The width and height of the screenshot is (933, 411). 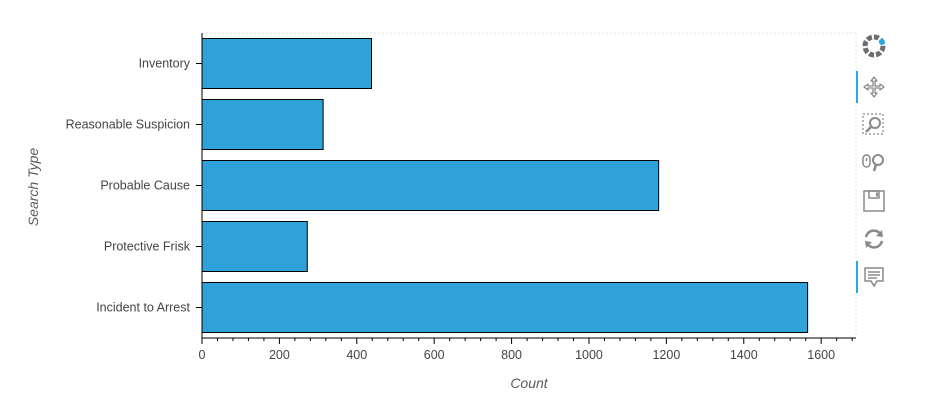 I want to click on y-tick-label: Inventory, so click(x=165, y=64).